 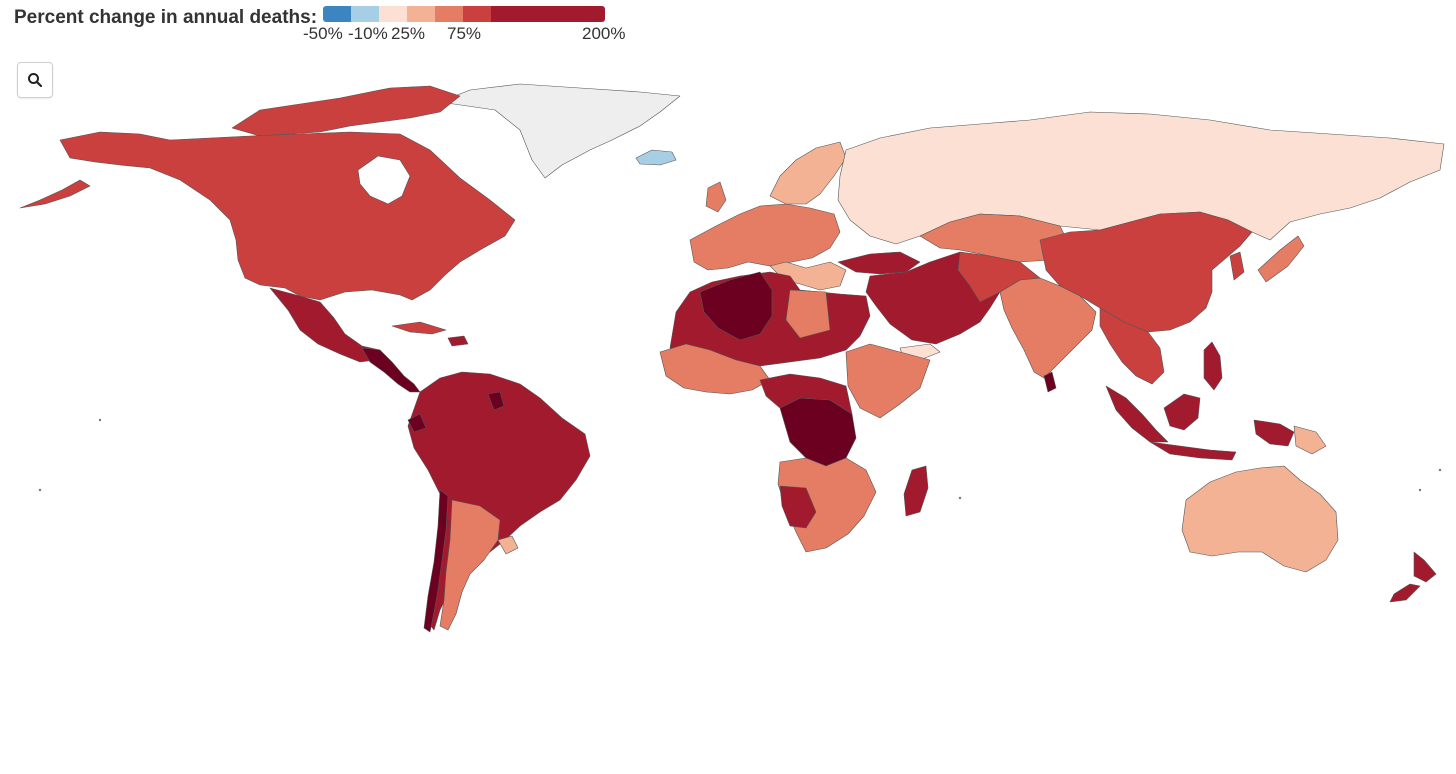 What do you see at coordinates (1182, 412) in the screenshot?
I see `country-borneo` at bounding box center [1182, 412].